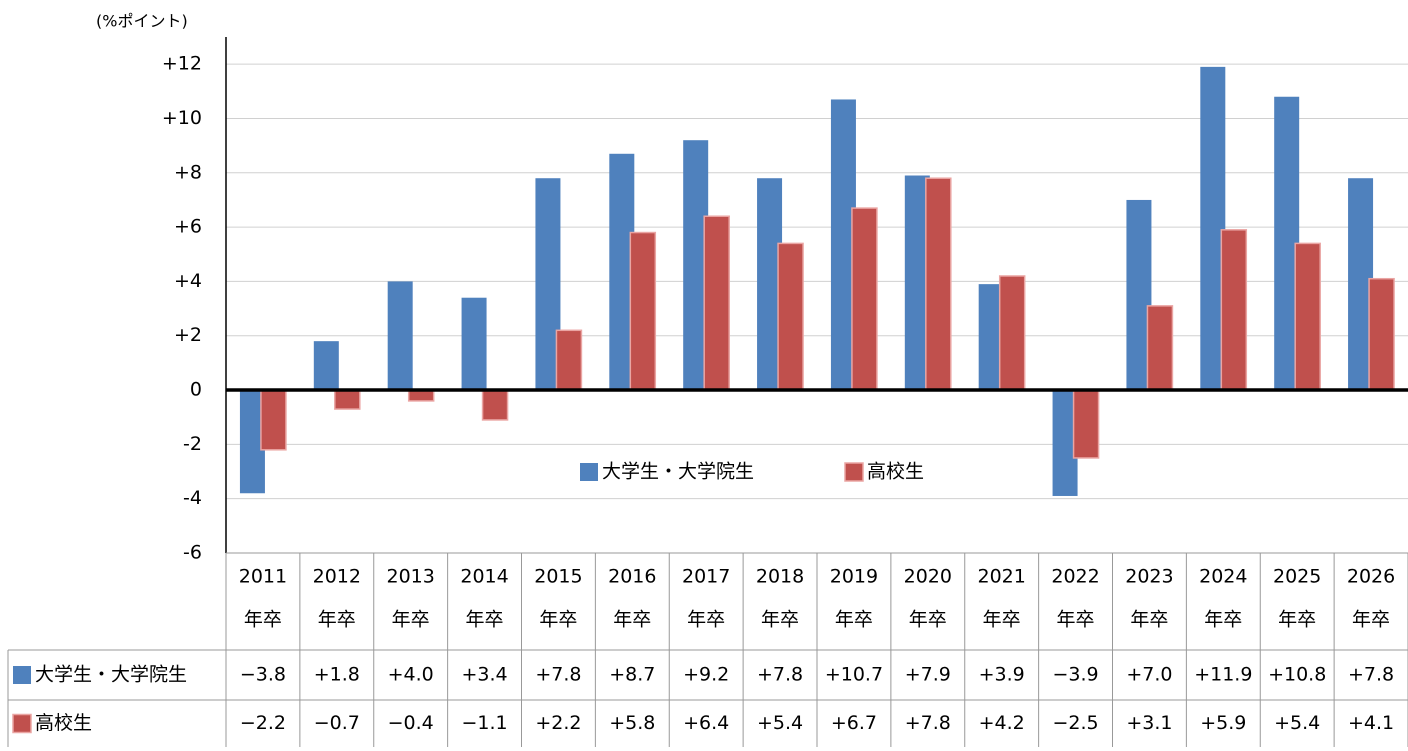 The width and height of the screenshot is (1408, 751). What do you see at coordinates (1223, 577) in the screenshot?
I see `x-tick-label: 2024` at bounding box center [1223, 577].